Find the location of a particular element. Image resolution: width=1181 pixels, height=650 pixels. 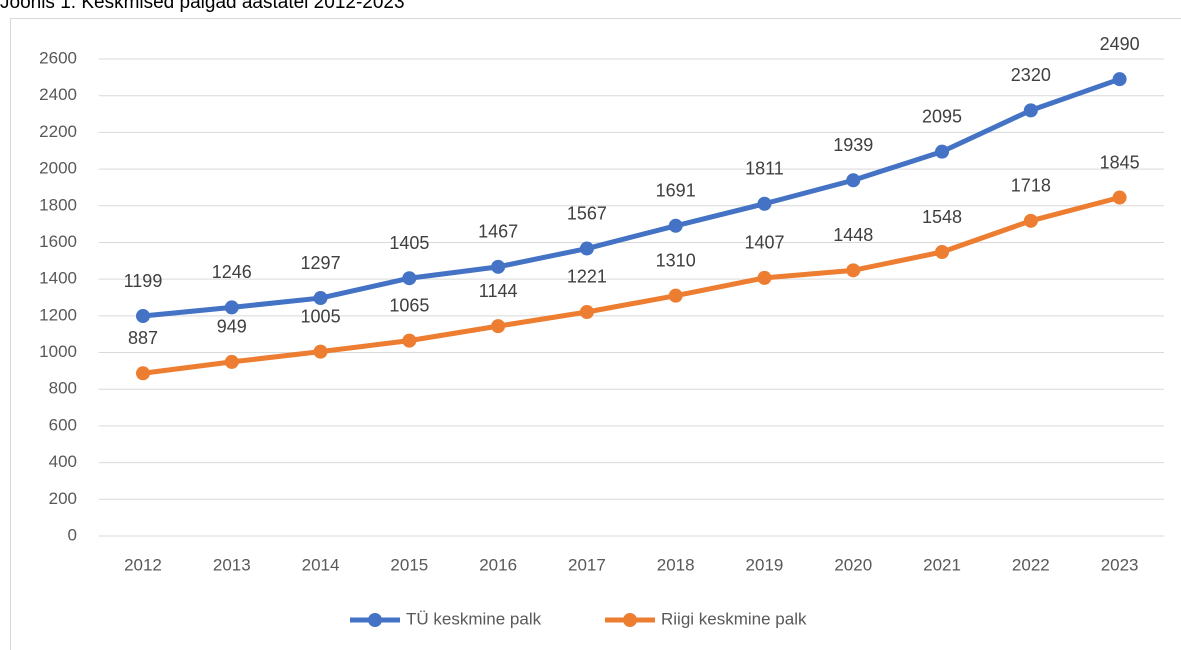

x-tick-label: 2022 is located at coordinates (1031, 564).